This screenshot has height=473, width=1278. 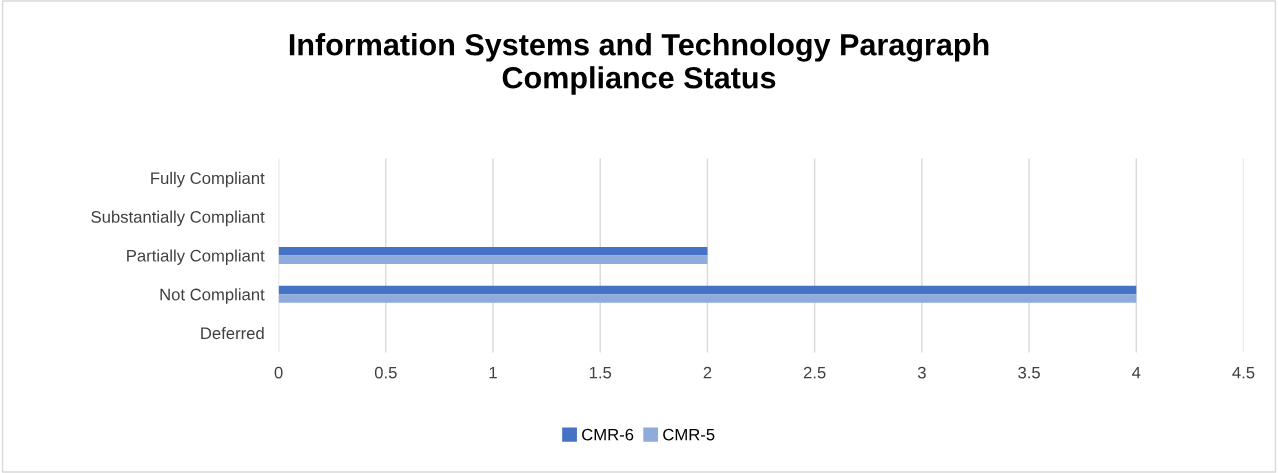 What do you see at coordinates (493, 372) in the screenshot?
I see `x-tick-label: 1` at bounding box center [493, 372].